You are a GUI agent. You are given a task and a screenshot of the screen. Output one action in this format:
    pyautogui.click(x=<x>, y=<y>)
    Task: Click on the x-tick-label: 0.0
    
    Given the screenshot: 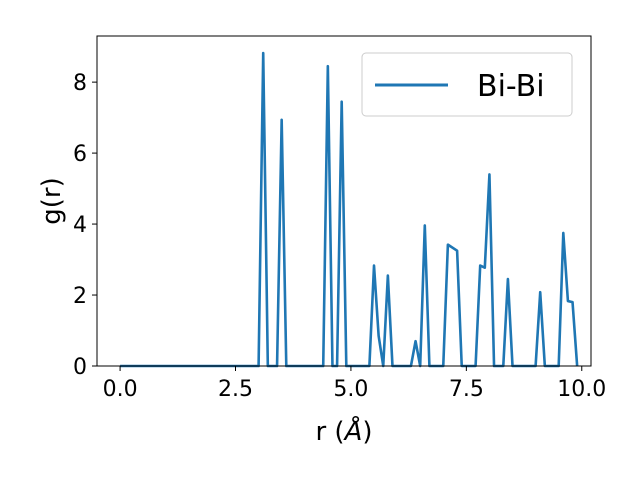 What is the action you would take?
    pyautogui.click(x=120, y=389)
    